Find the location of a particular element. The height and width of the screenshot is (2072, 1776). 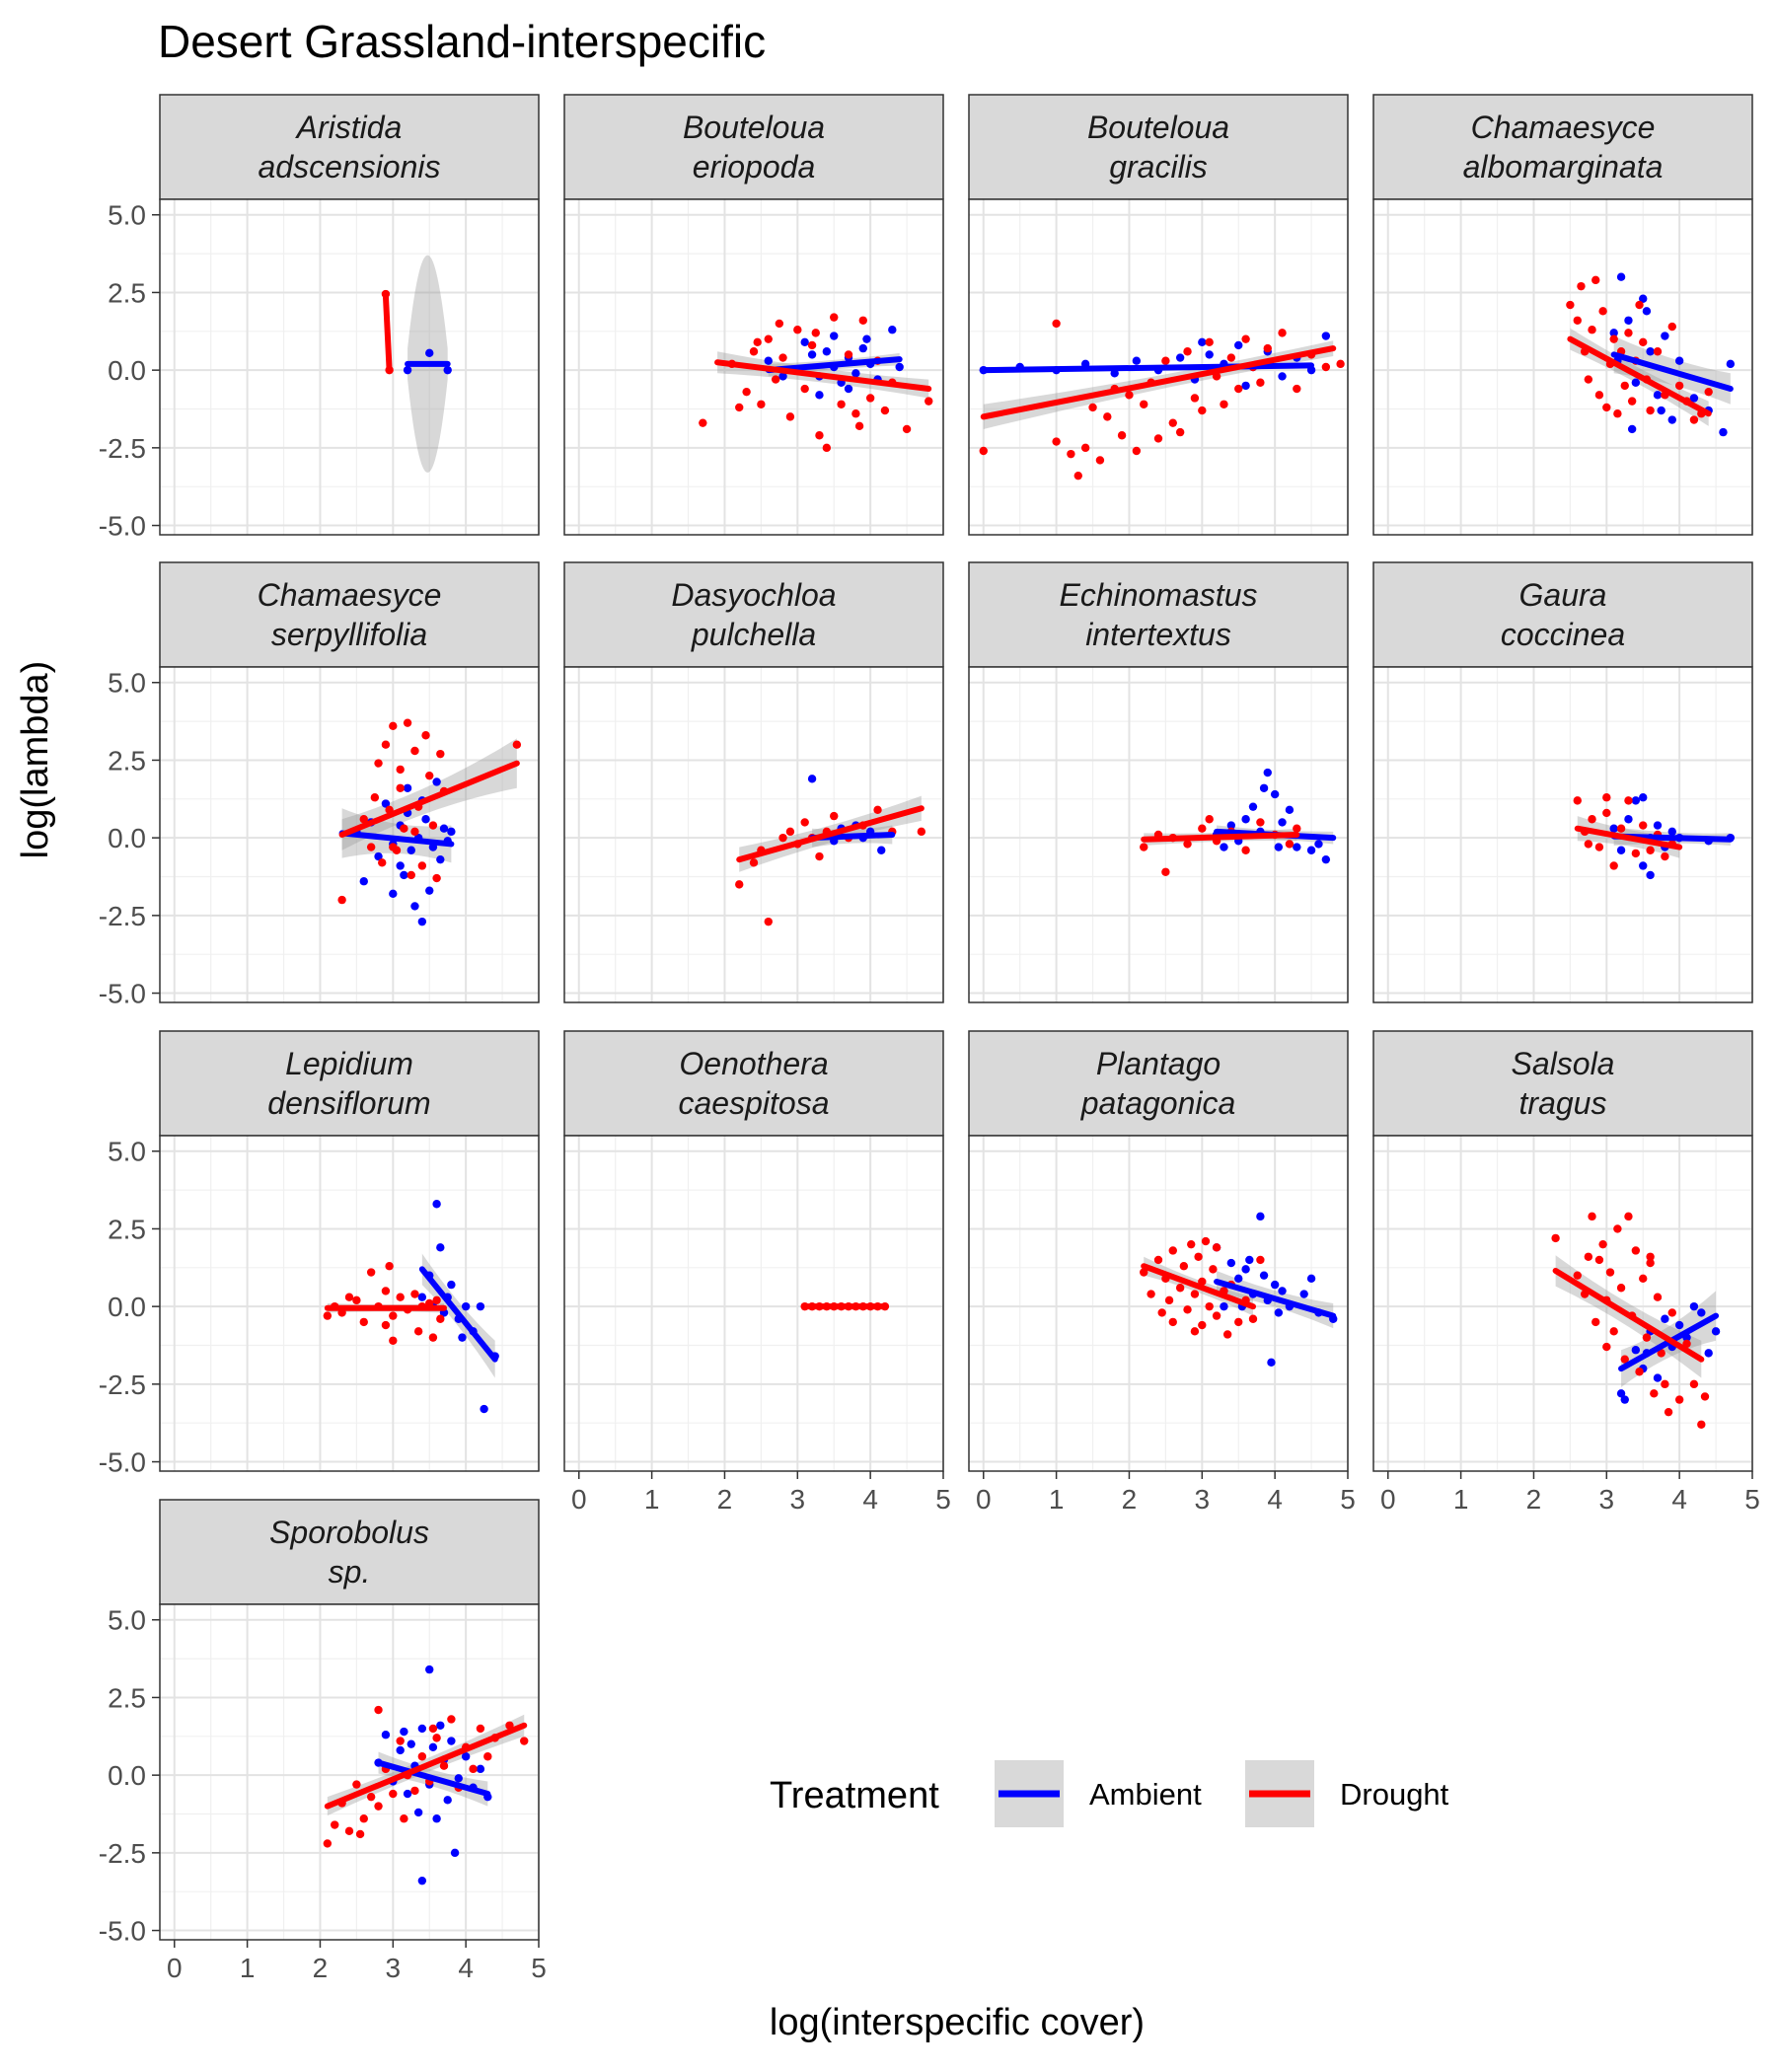

y-tick-label: -2.5 is located at coordinates (123, 916).